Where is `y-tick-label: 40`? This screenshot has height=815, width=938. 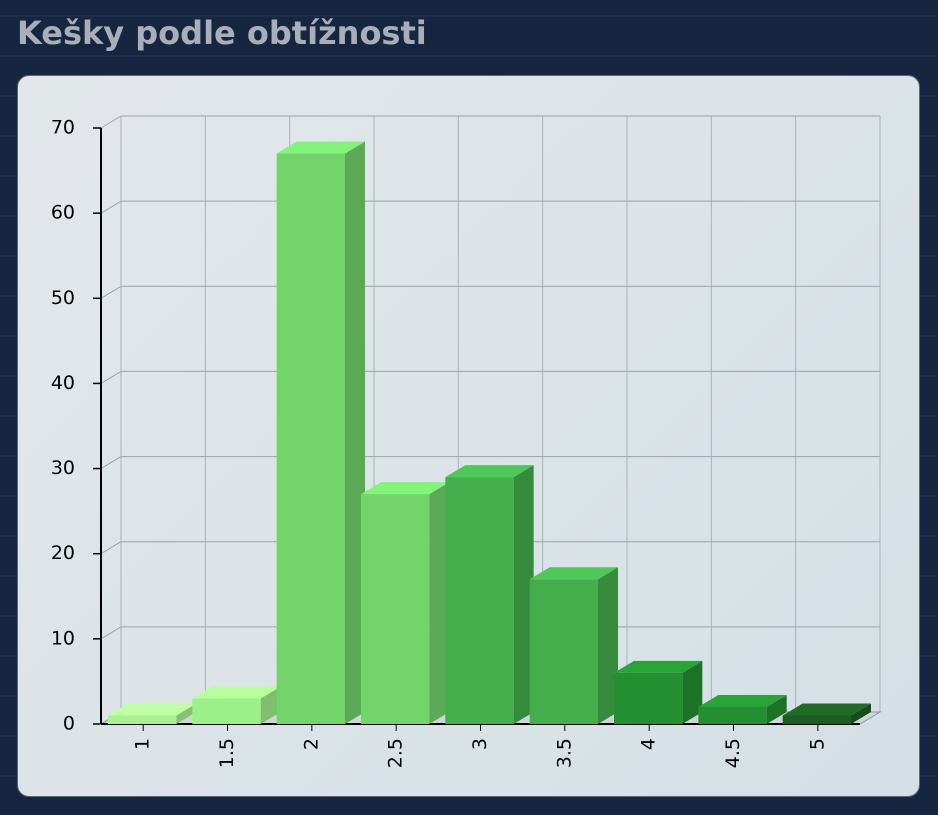
y-tick-label: 40 is located at coordinates (63, 383).